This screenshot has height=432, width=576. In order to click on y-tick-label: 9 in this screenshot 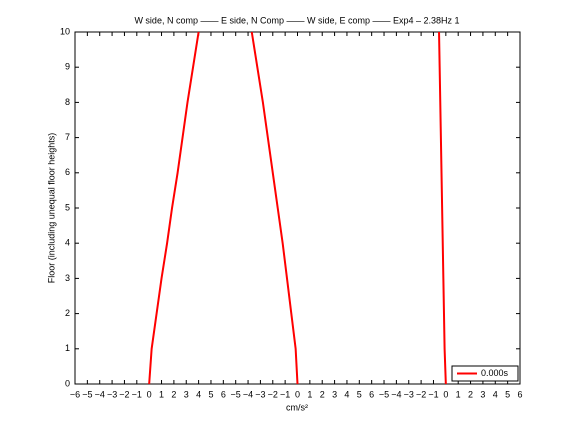, I will do `click(67, 67)`.